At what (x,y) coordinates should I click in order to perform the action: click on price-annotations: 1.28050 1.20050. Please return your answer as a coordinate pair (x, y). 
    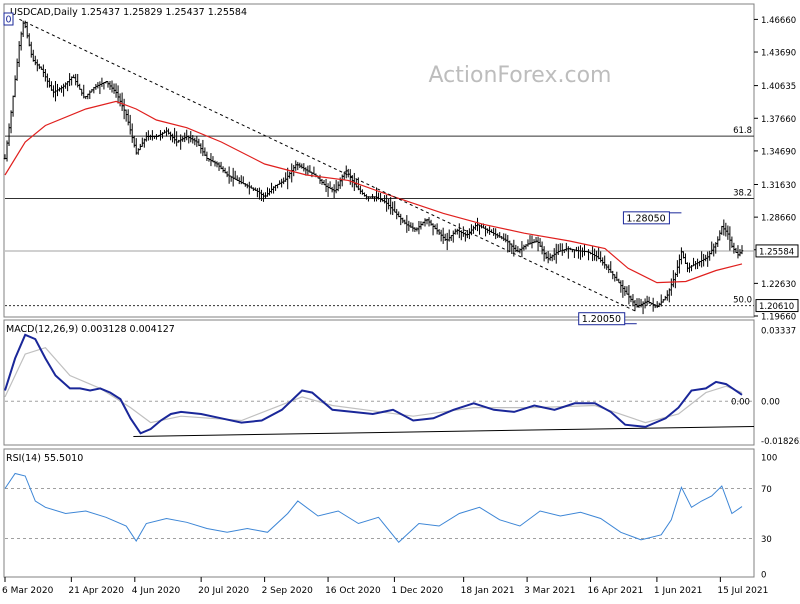
    Looking at the image, I should click on (630, 268).